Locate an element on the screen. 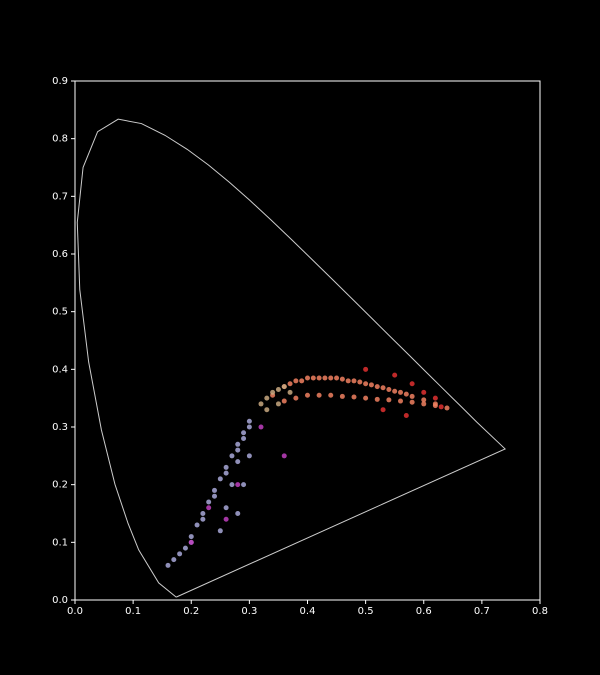 The width and height of the screenshot is (600, 675). x-tick-label: 0.8 is located at coordinates (540, 611).